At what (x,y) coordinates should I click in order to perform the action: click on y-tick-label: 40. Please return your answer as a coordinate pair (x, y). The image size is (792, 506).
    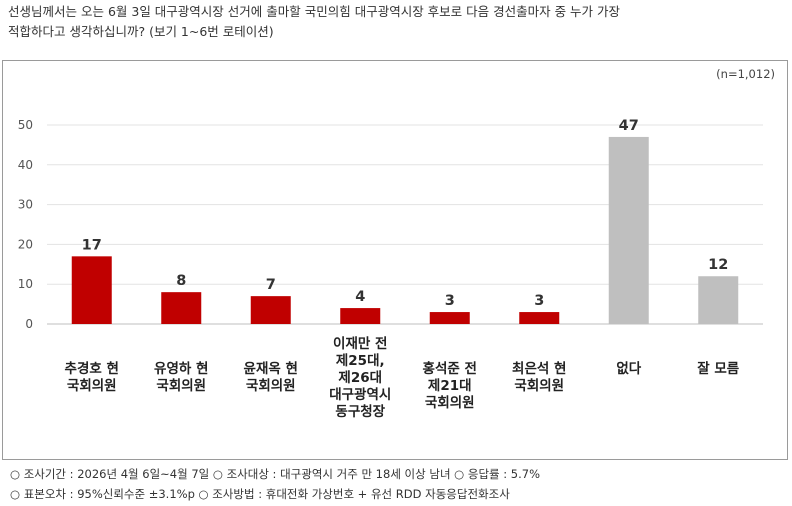
    Looking at the image, I should click on (25, 165).